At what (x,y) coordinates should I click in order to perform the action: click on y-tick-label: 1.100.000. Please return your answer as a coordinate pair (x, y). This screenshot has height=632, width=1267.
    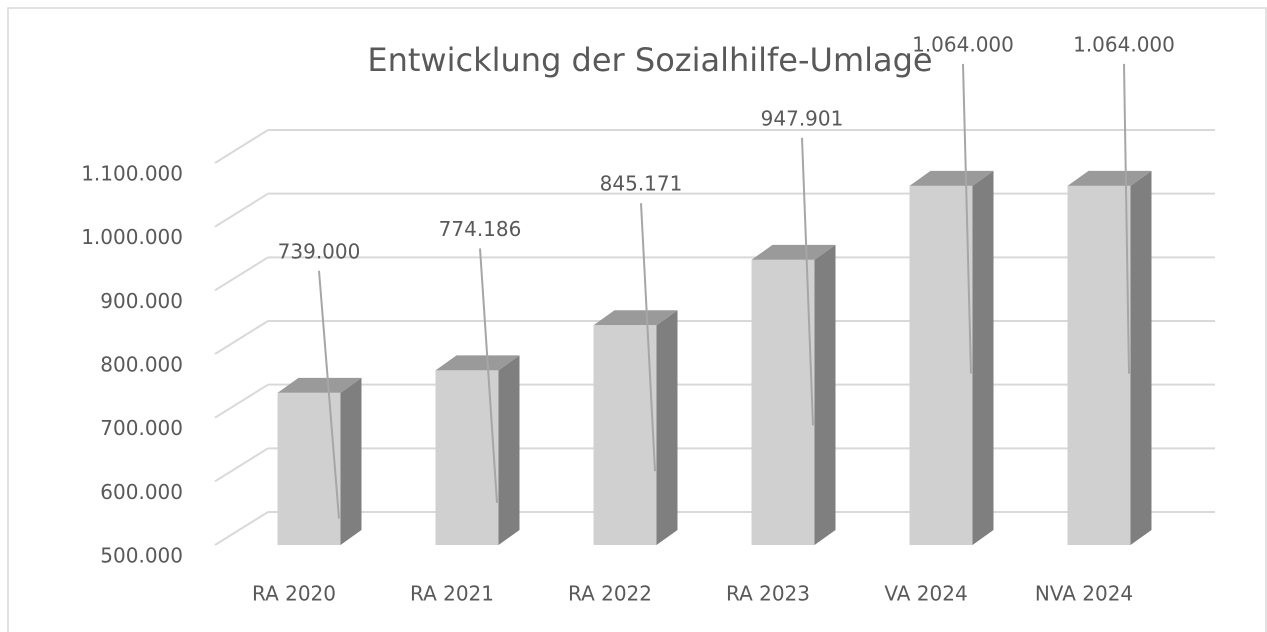
    Looking at the image, I should click on (132, 174).